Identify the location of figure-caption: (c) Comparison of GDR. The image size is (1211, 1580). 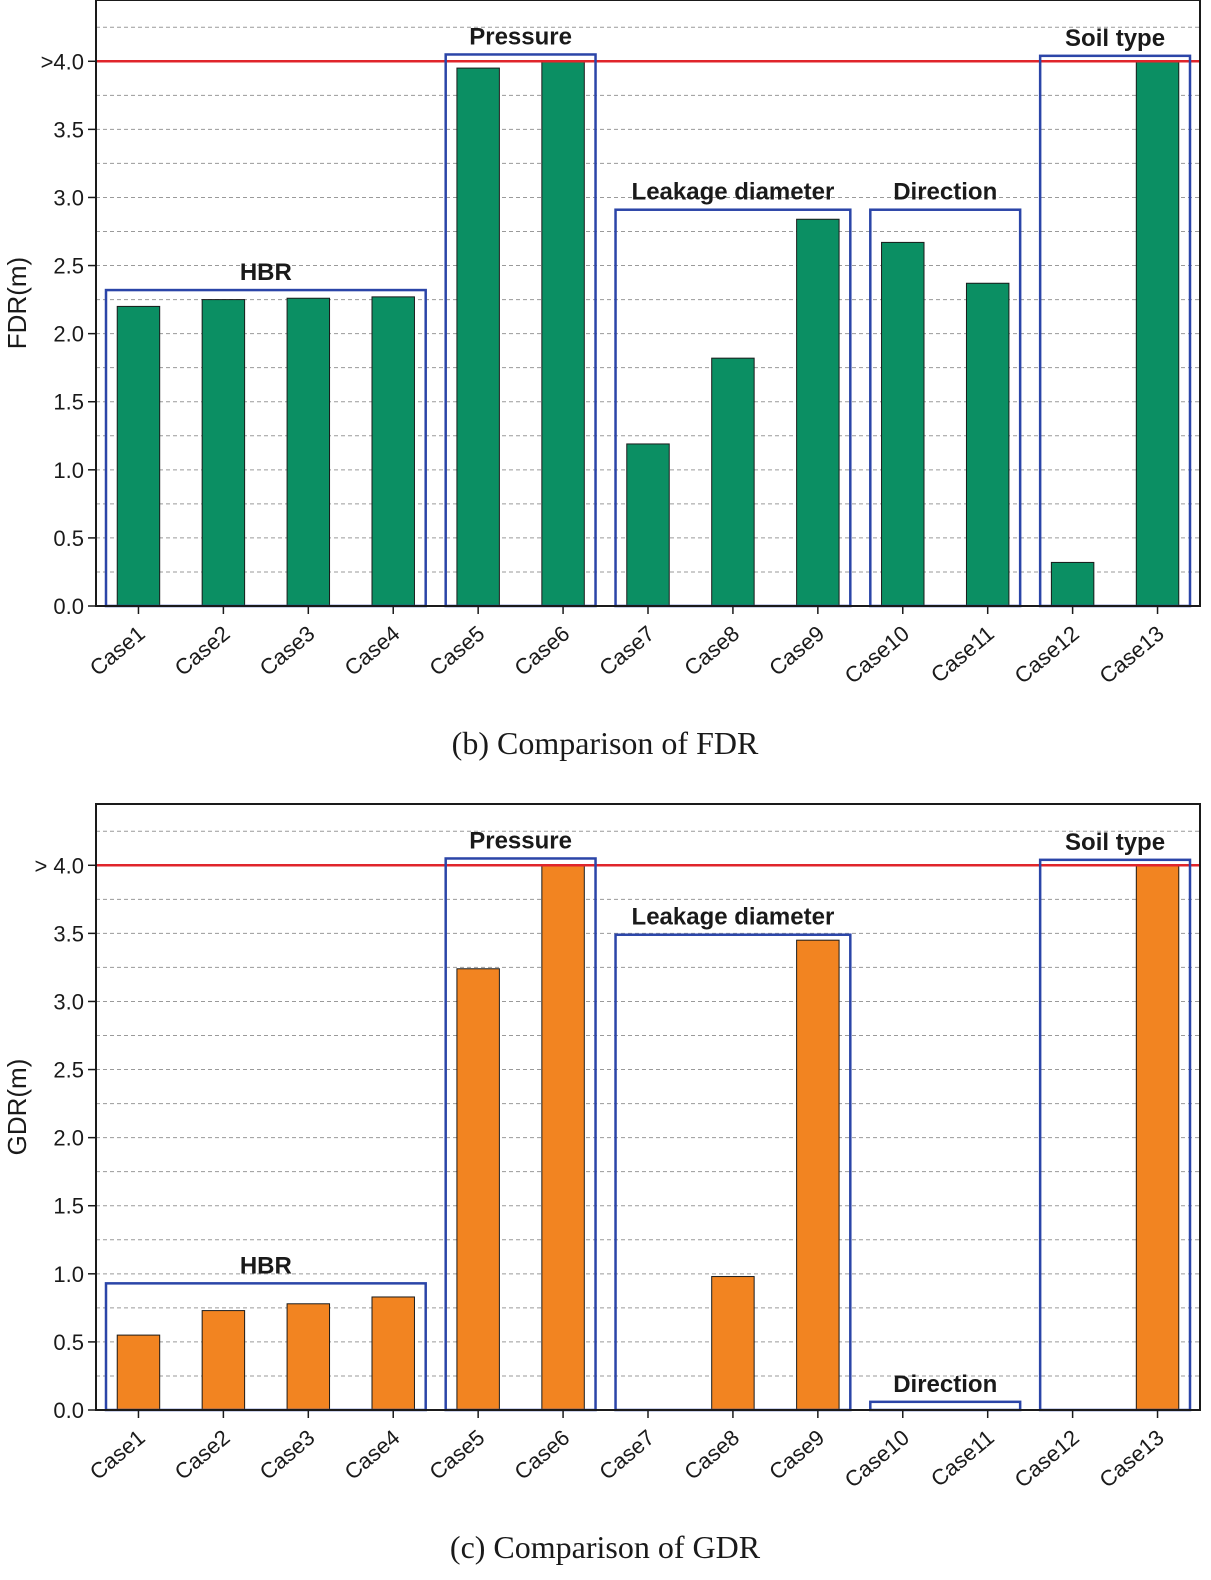
(605, 1547).